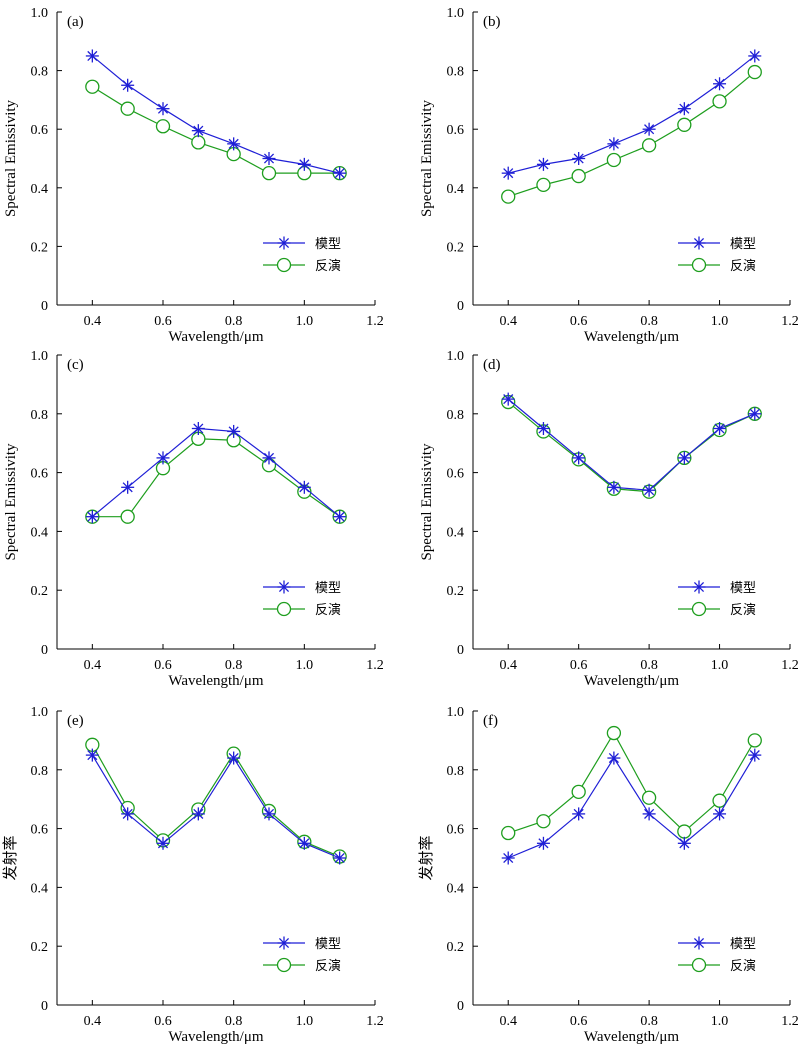 The height and width of the screenshot is (1050, 800). What do you see at coordinates (75, 22) in the screenshot?
I see `panel-label: (a)` at bounding box center [75, 22].